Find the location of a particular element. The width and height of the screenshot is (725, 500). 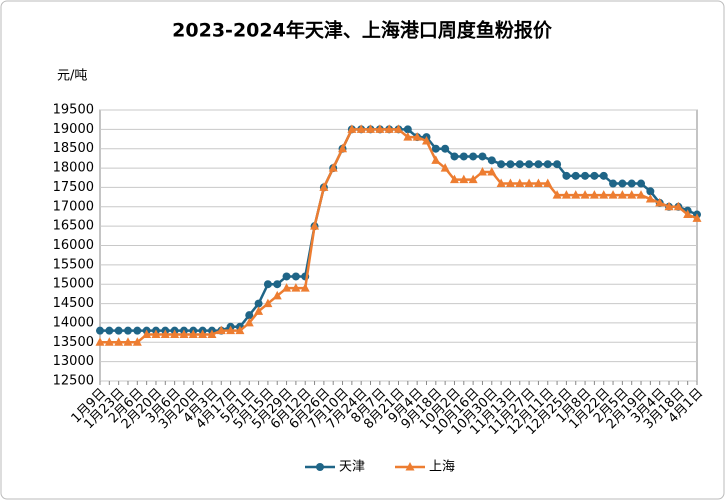

y-tick-label: 18000 is located at coordinates (73, 168).